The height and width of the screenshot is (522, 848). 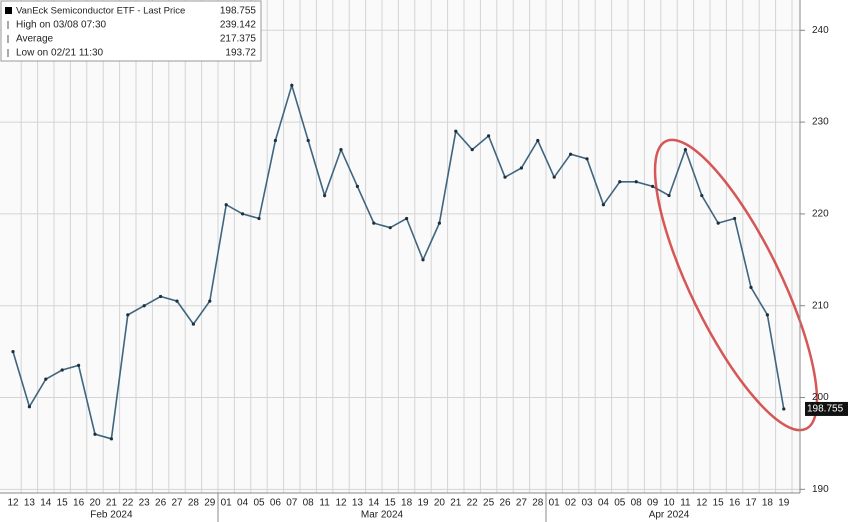 What do you see at coordinates (825, 409) in the screenshot?
I see `last-price-label: 198.755` at bounding box center [825, 409].